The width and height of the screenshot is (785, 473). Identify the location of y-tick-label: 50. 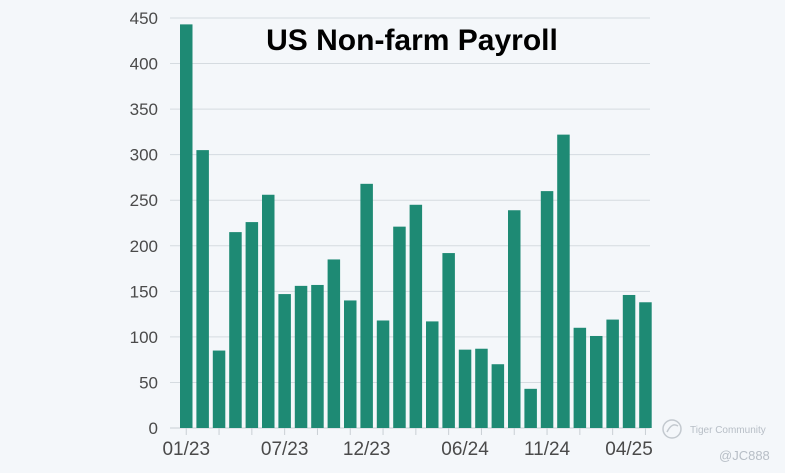
(148, 382).